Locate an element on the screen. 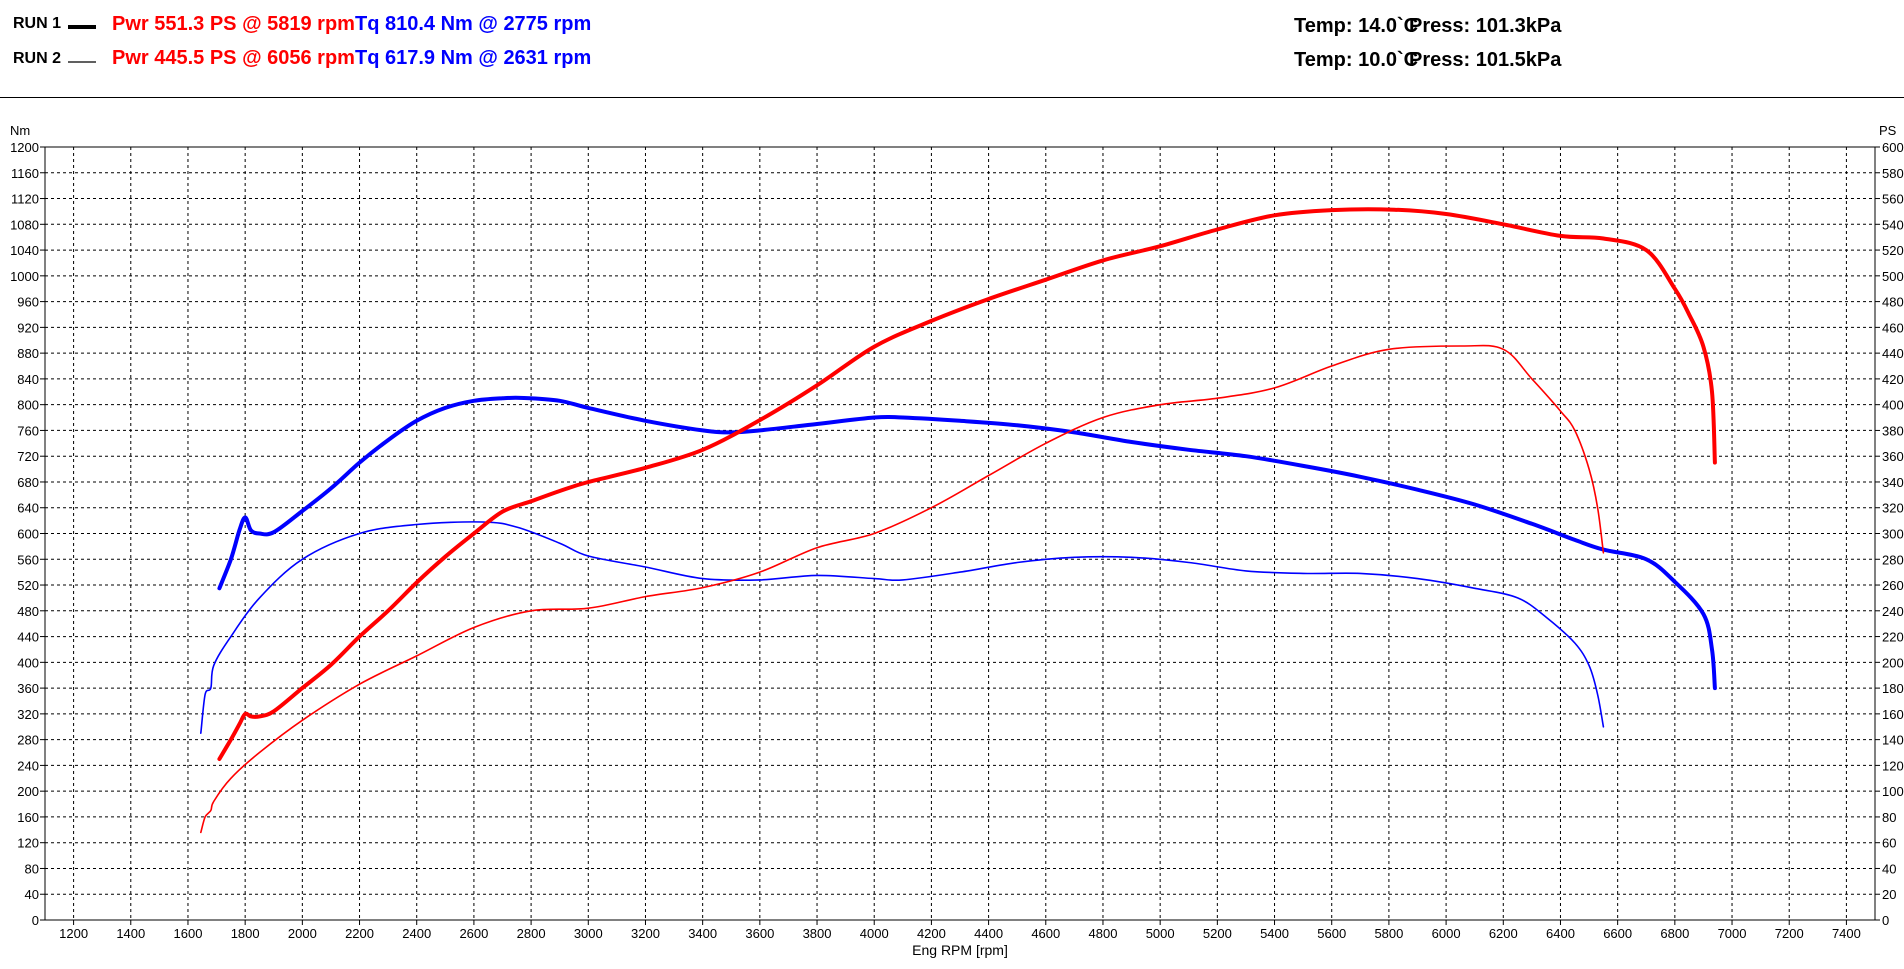  x-tick-label: 3400 is located at coordinates (702, 933).